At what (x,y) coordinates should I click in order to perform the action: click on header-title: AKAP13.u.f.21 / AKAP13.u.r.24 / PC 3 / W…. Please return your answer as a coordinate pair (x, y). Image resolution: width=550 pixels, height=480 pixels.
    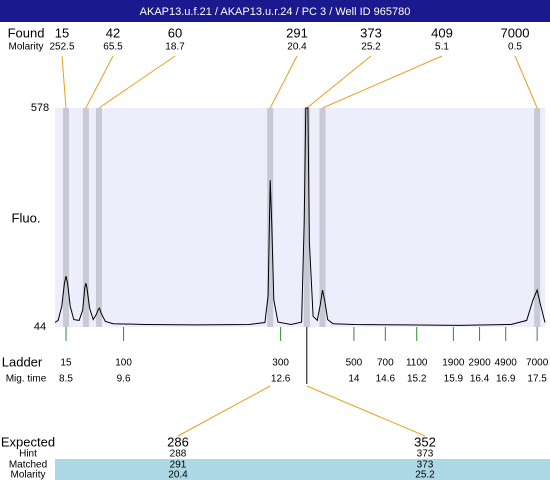
    Looking at the image, I should click on (275, 12).